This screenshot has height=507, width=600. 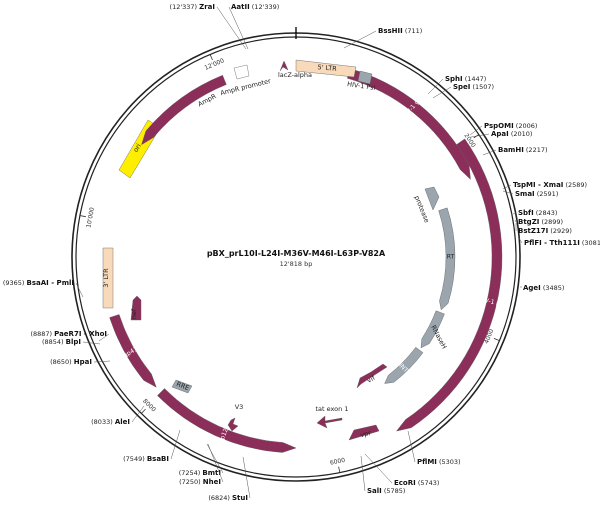 I want to click on site-label: SmaI (2591), so click(x=536, y=194).